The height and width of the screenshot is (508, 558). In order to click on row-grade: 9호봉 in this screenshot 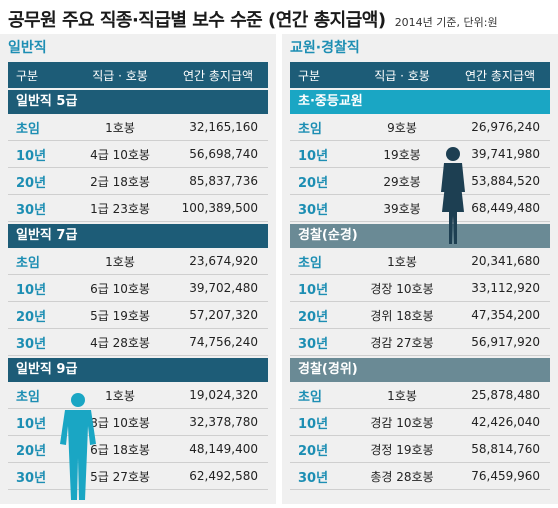, I will do `click(402, 127)`.